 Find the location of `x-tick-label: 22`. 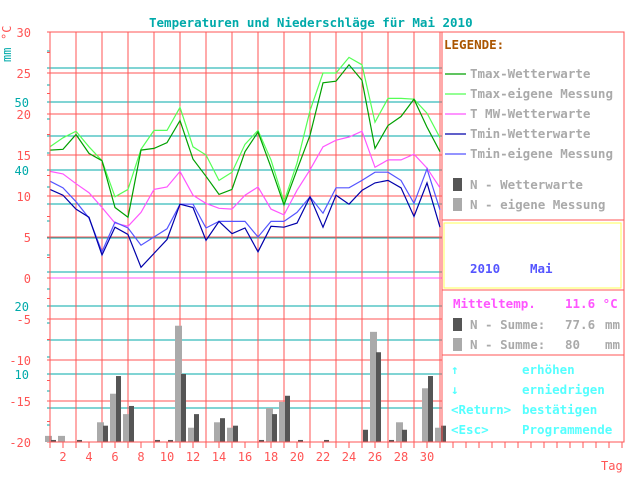

x-tick-label: 22 is located at coordinates (323, 457).